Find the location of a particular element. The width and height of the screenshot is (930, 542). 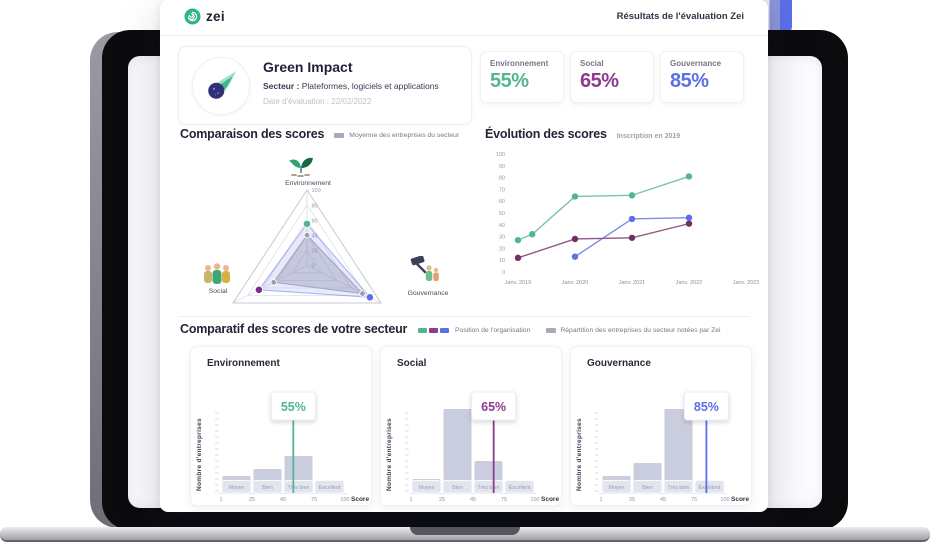

svg-text: 90 is located at coordinates (502, 167).